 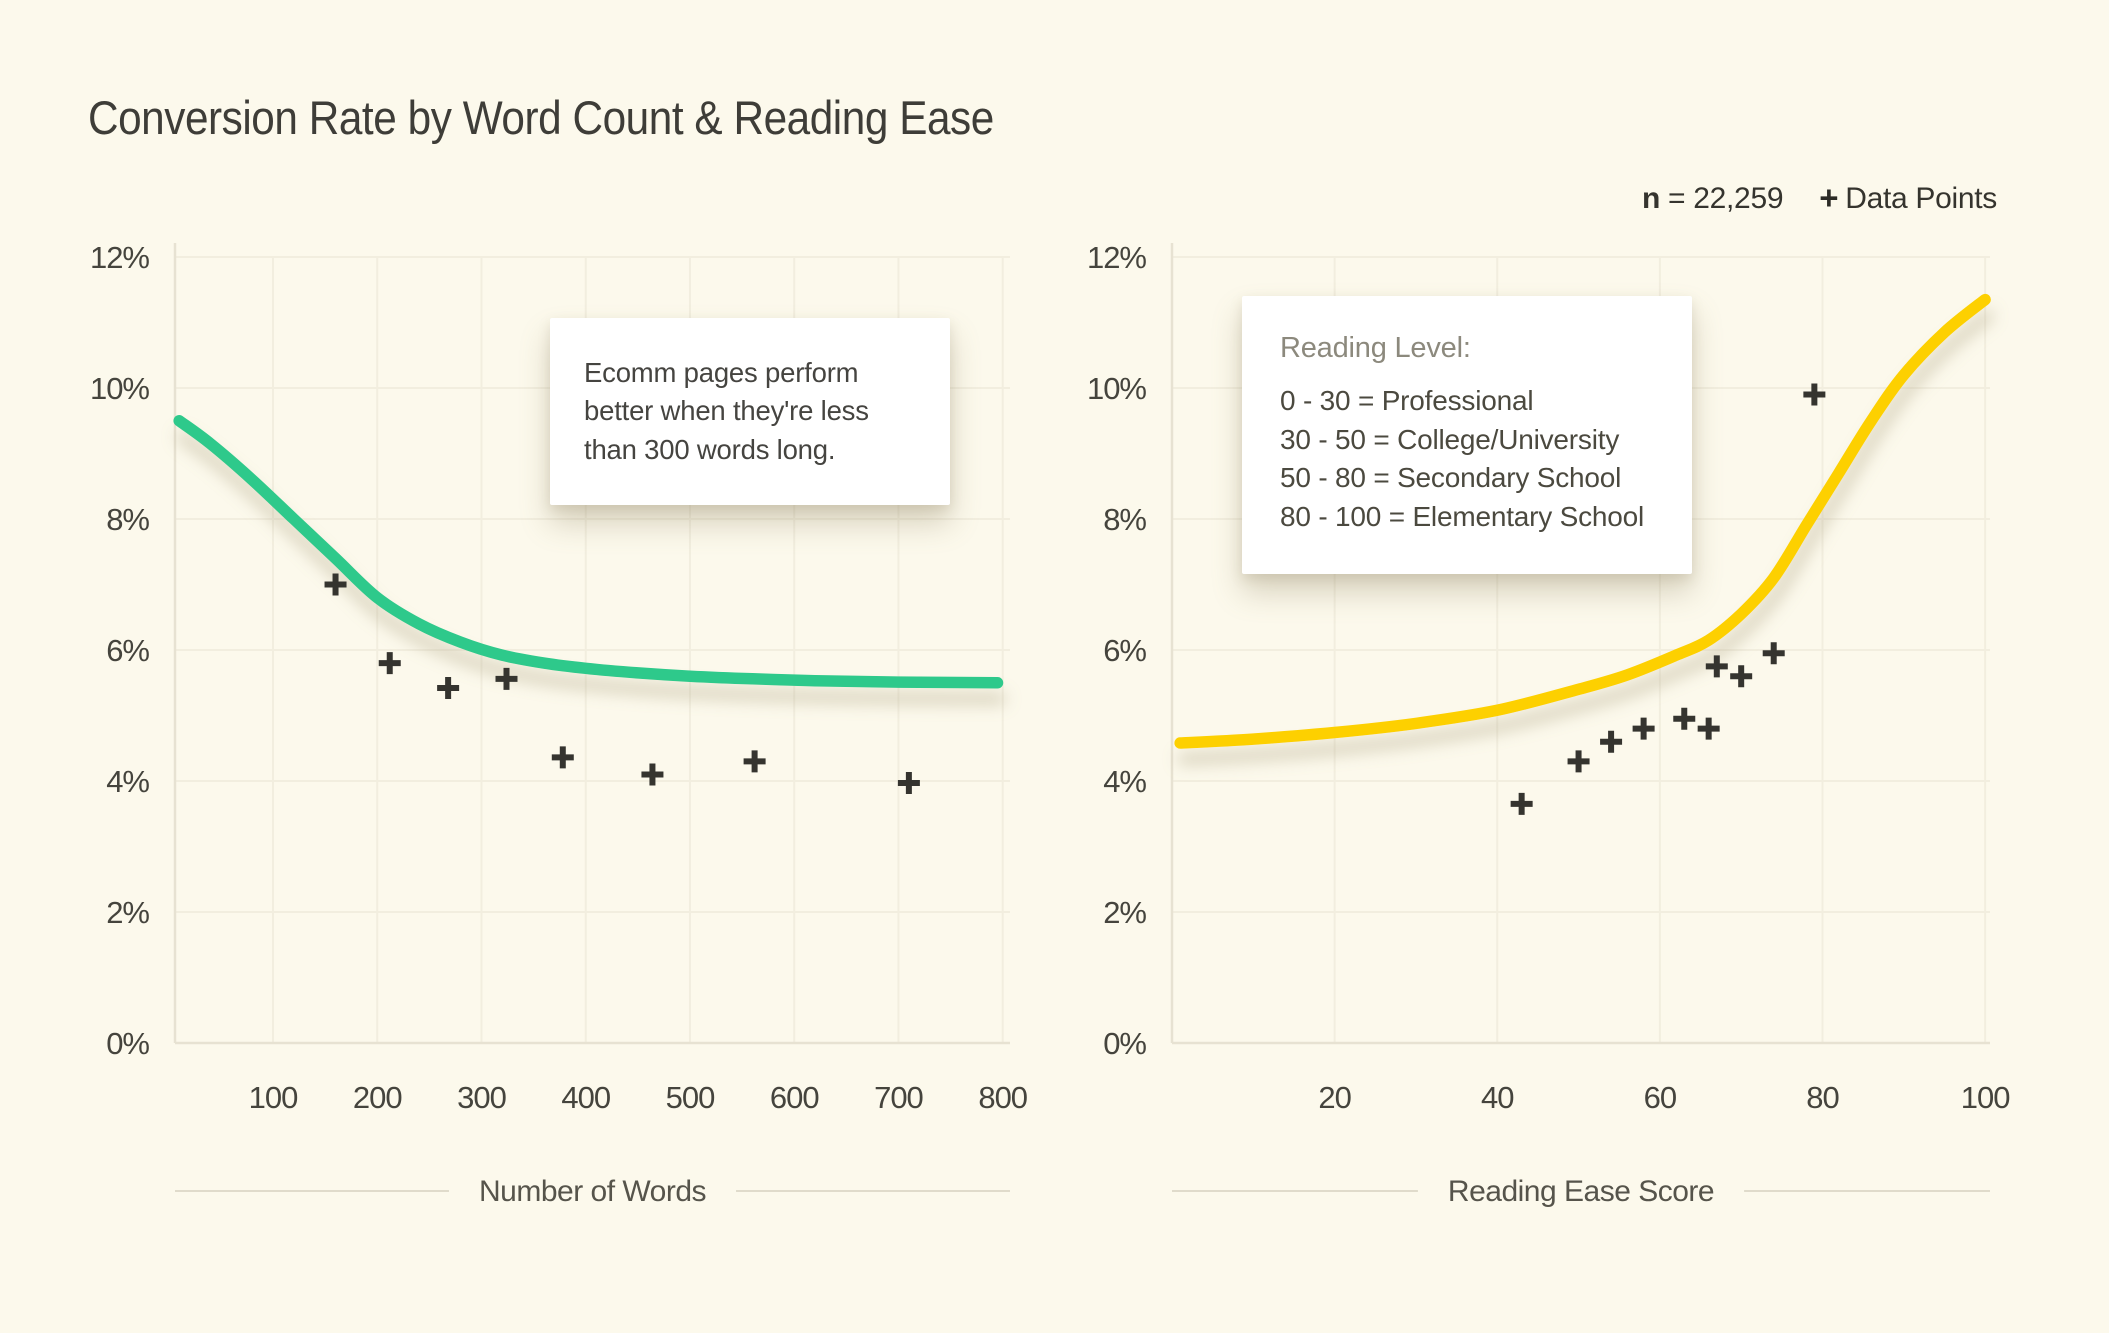 I want to click on data-points-legend: + Data Points, so click(x=1908, y=197).